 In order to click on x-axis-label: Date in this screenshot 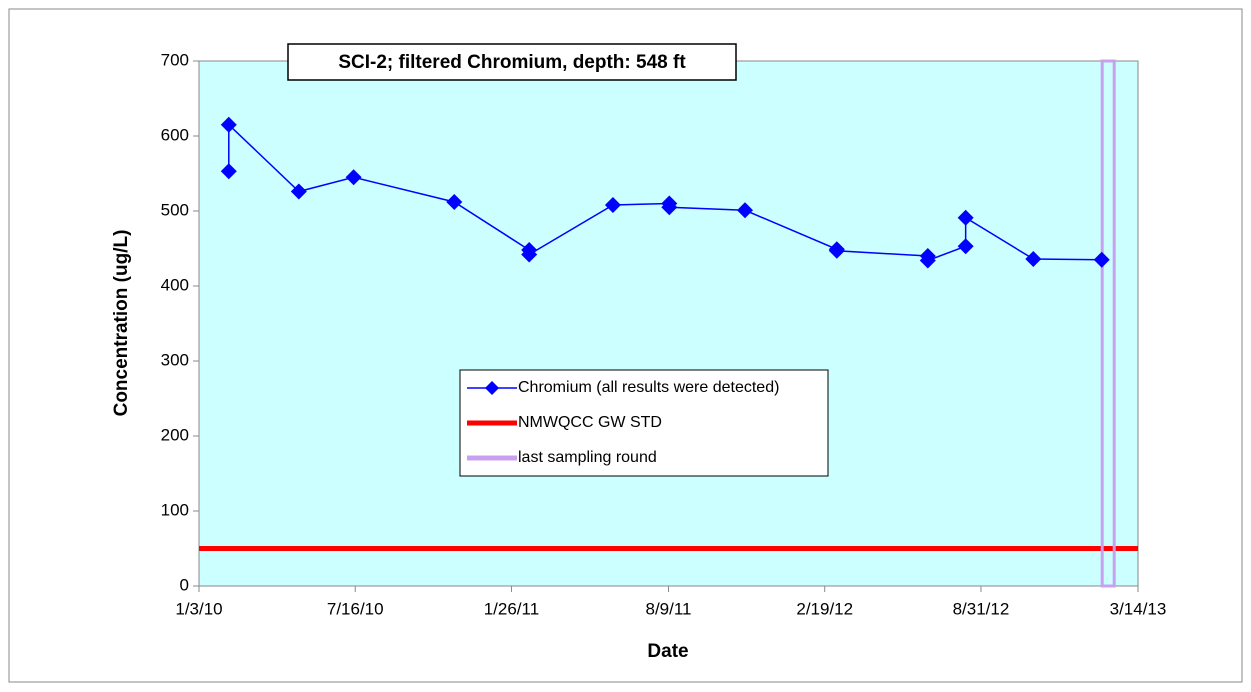, I will do `click(667, 651)`.